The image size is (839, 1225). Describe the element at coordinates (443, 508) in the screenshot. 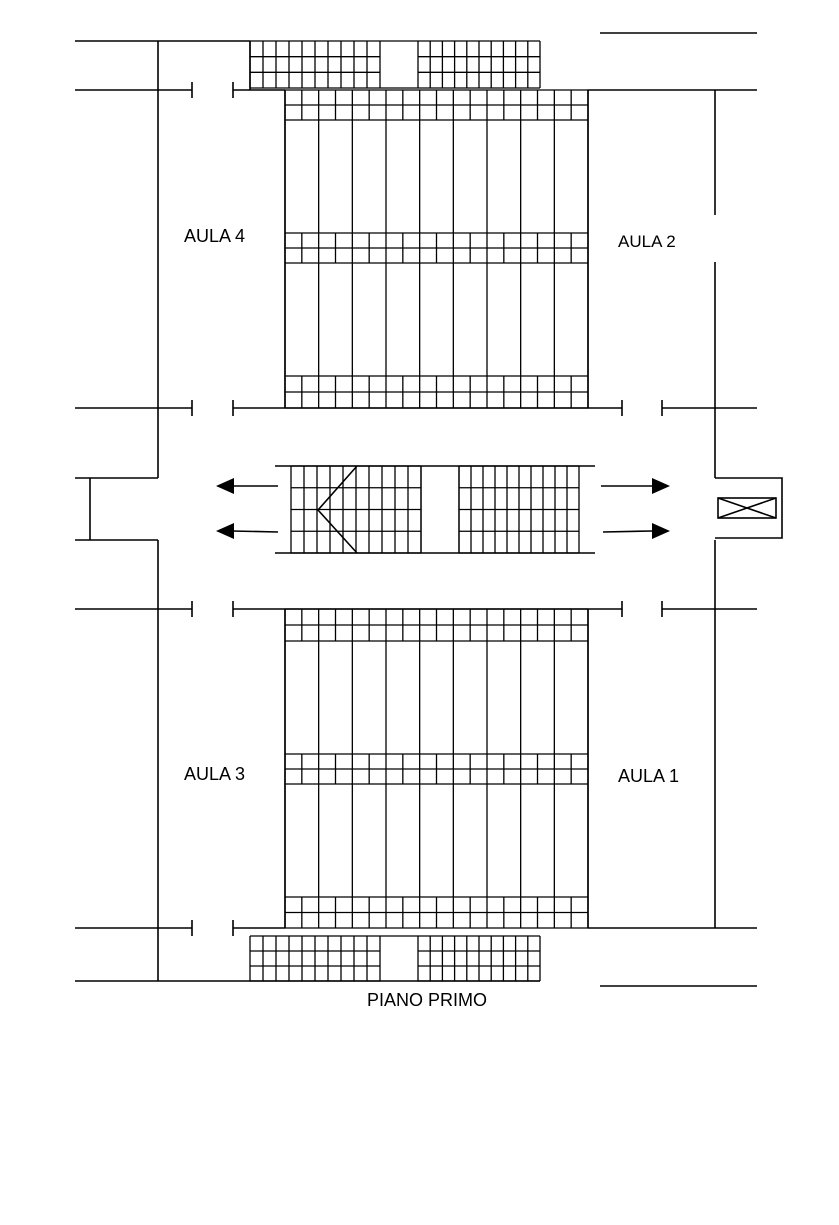

I see `exit-arrows` at that location.